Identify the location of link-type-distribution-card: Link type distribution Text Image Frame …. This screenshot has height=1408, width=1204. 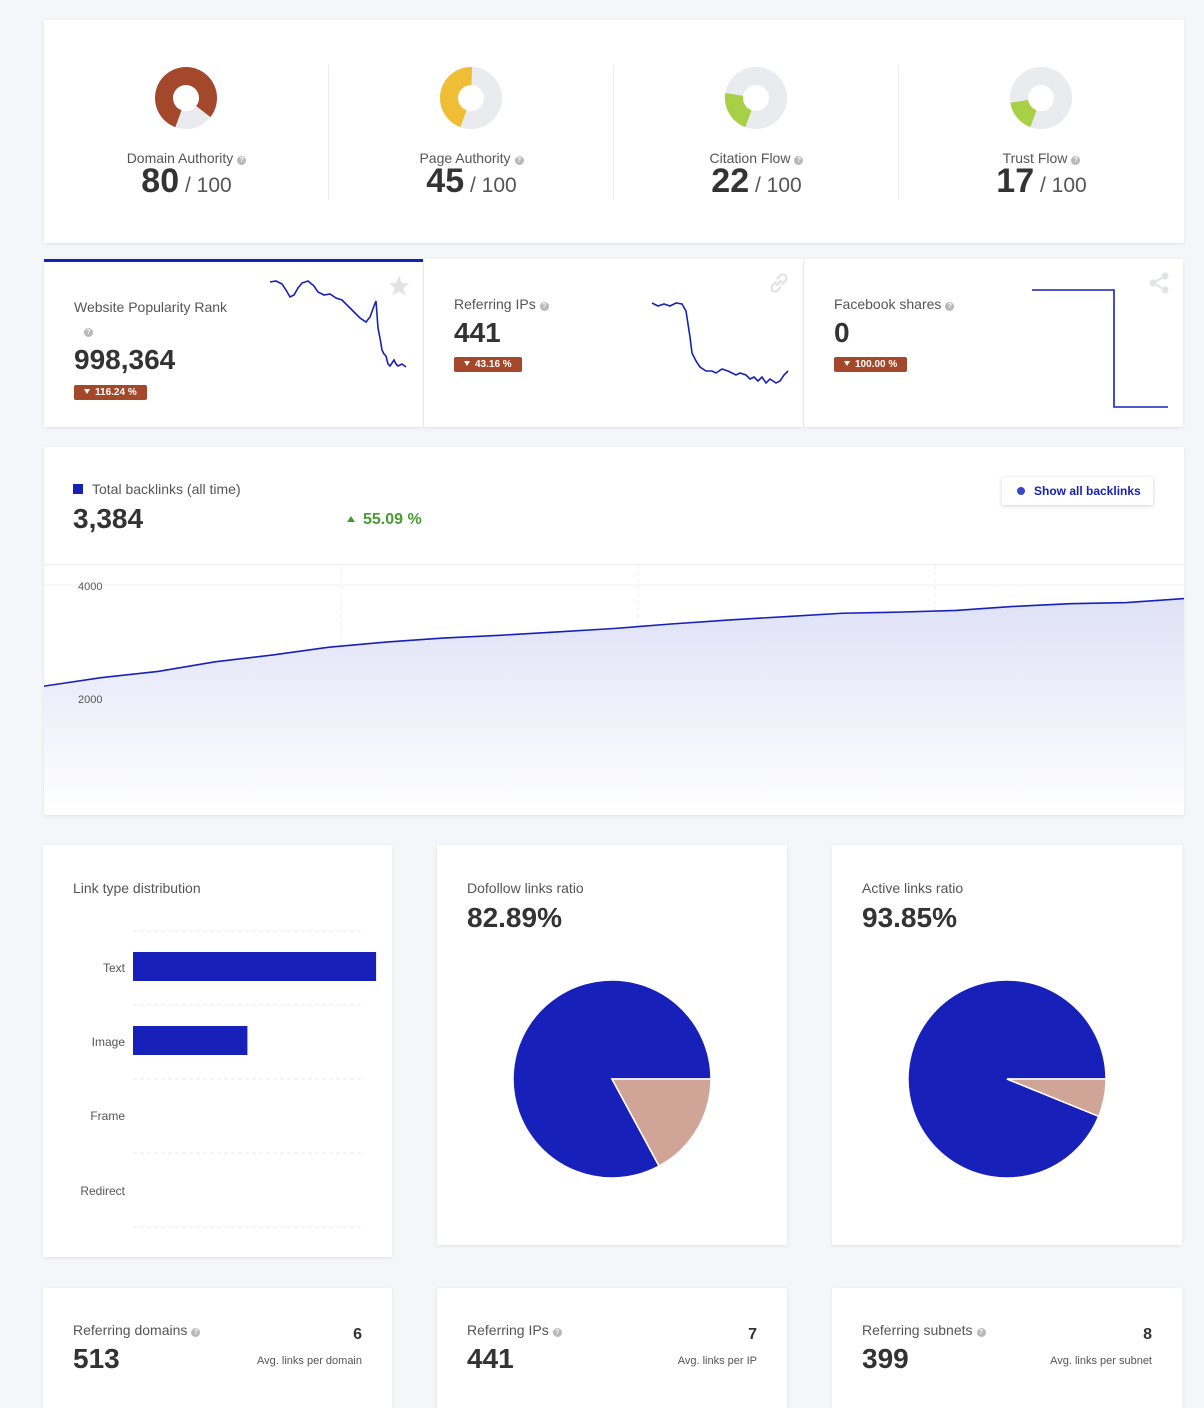
(217, 1051).